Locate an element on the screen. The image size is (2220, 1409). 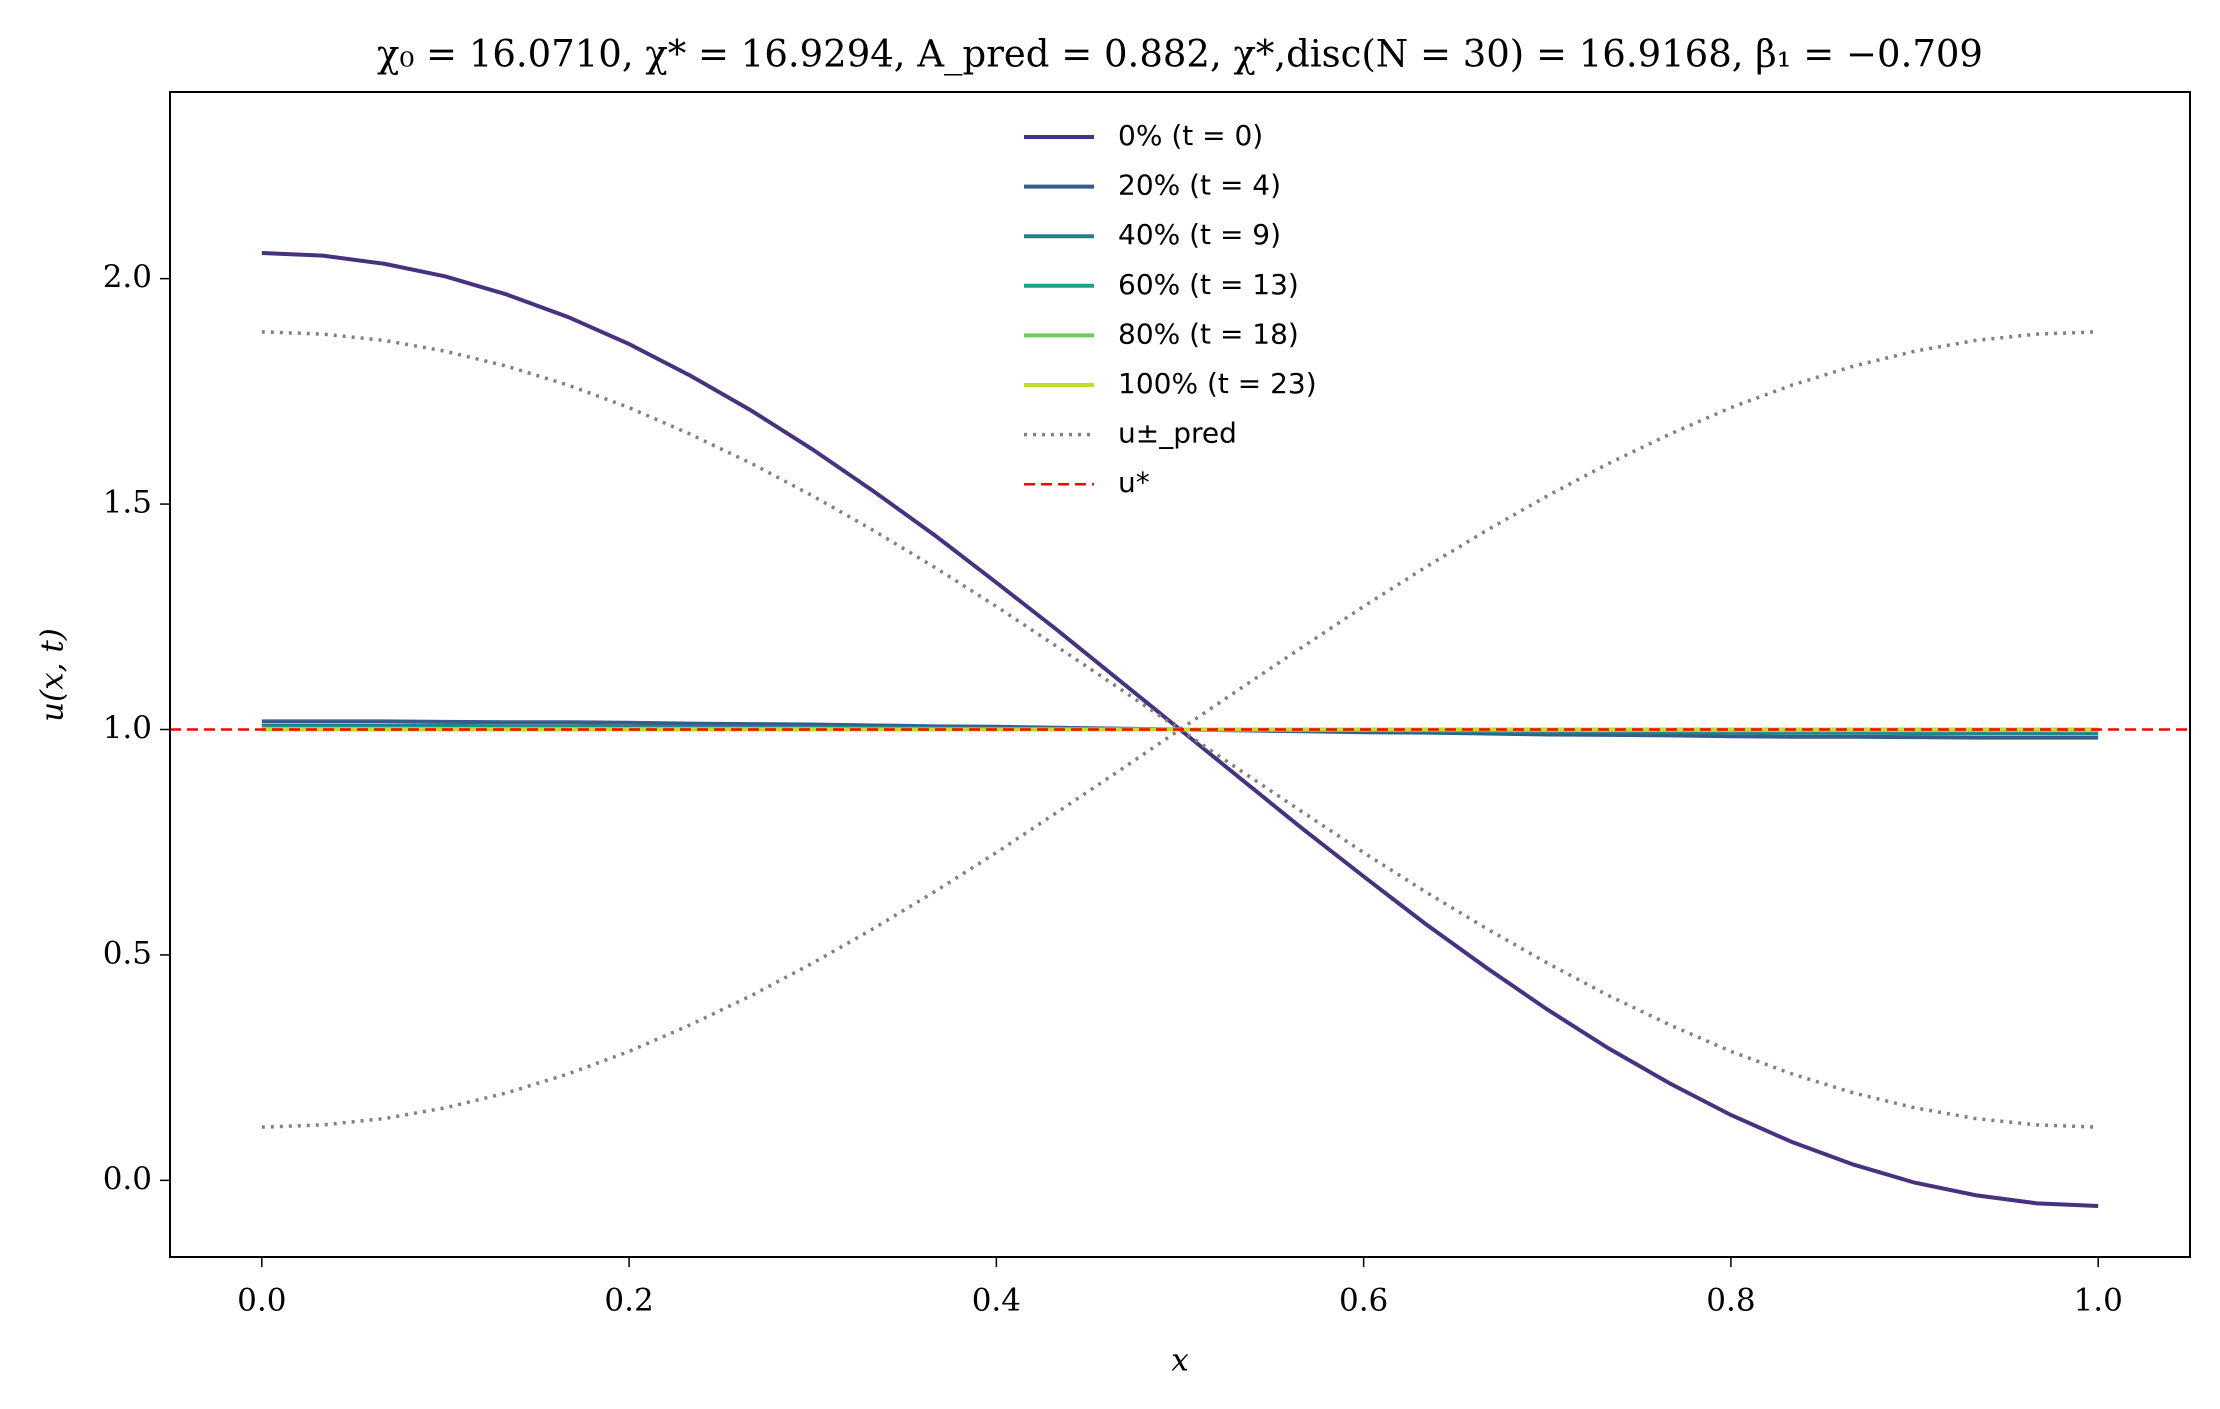
legend-label: 0% (t = 0) is located at coordinates (1190, 135).